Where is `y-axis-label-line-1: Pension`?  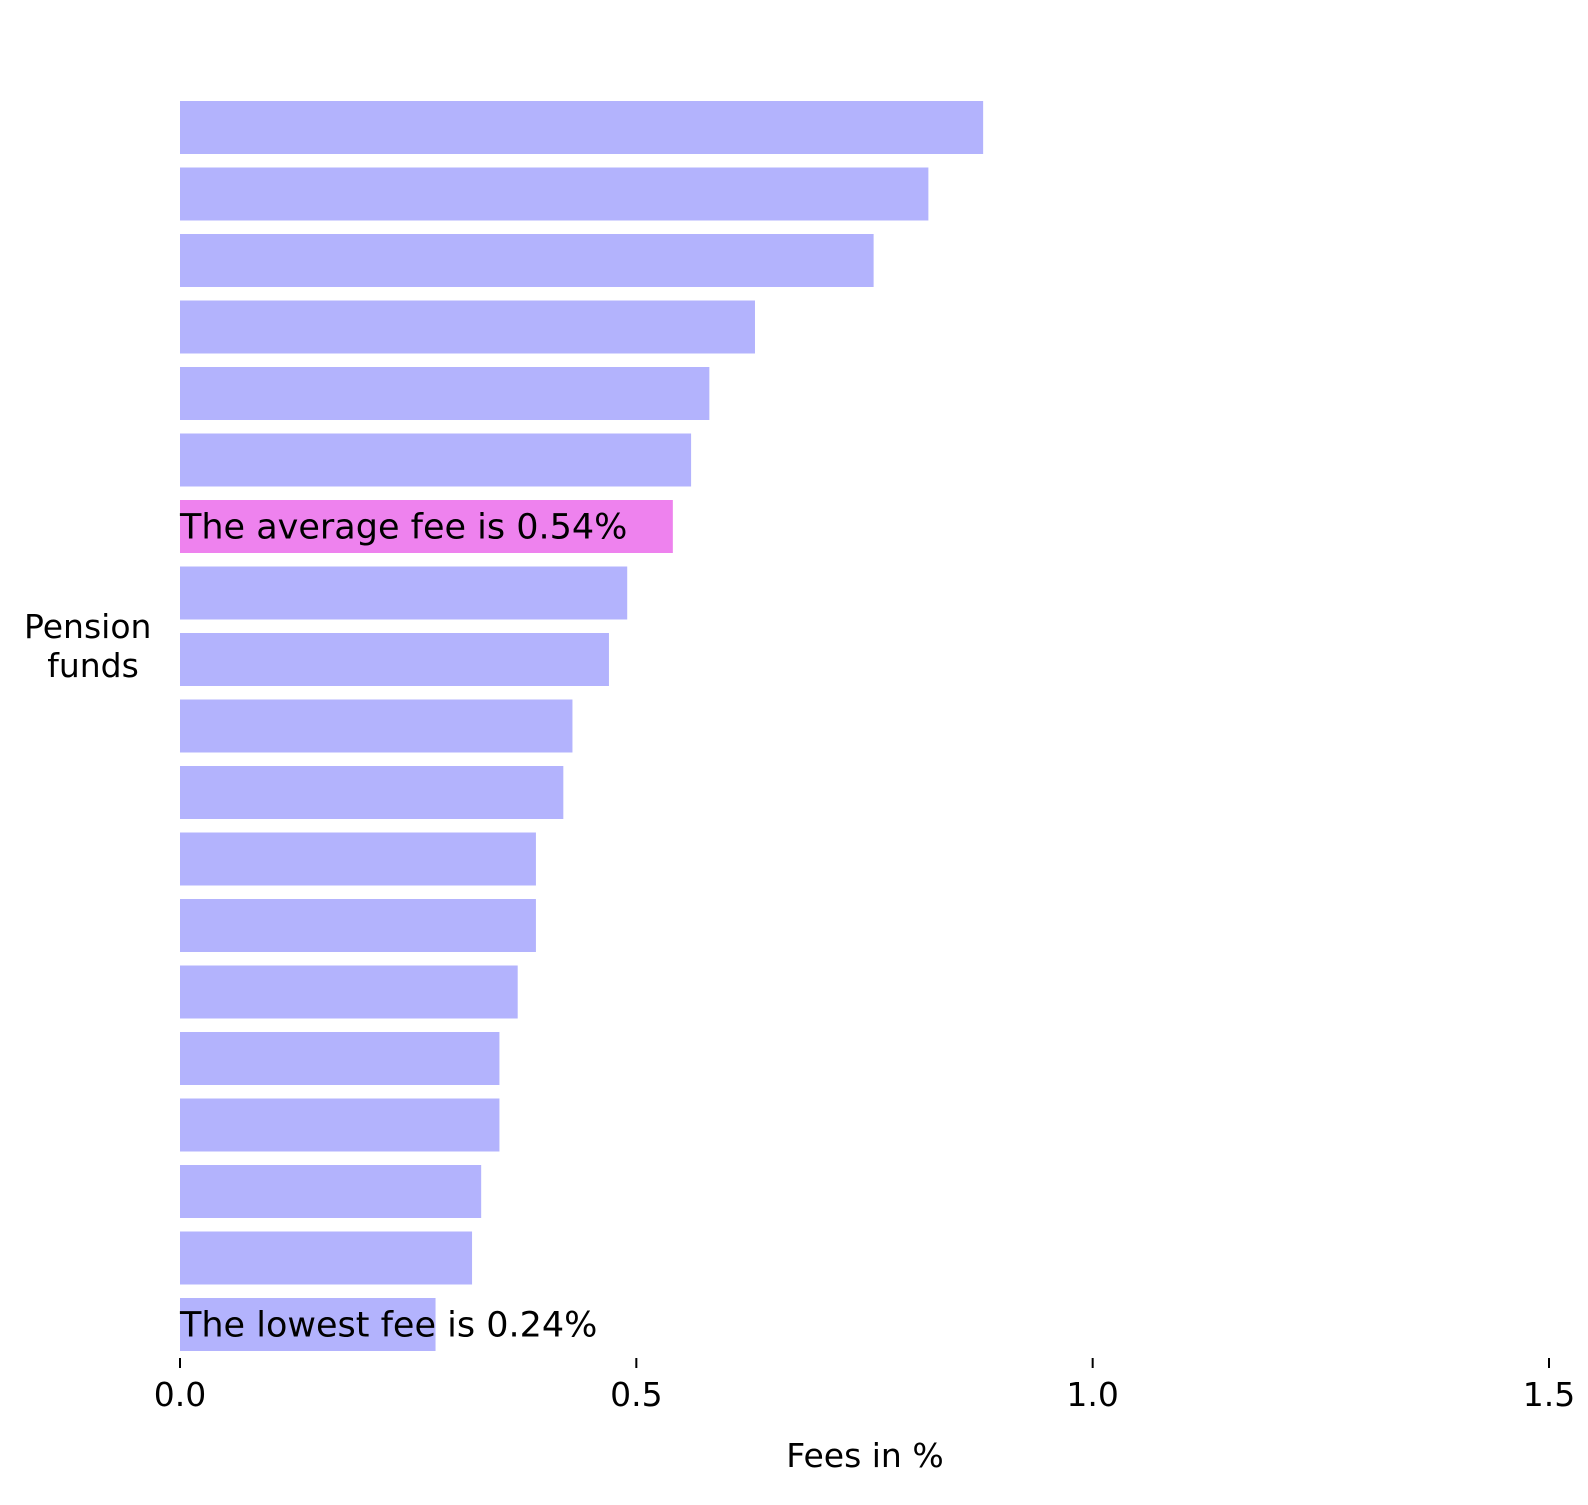
y-axis-label-line-1: Pension is located at coordinates (87, 626).